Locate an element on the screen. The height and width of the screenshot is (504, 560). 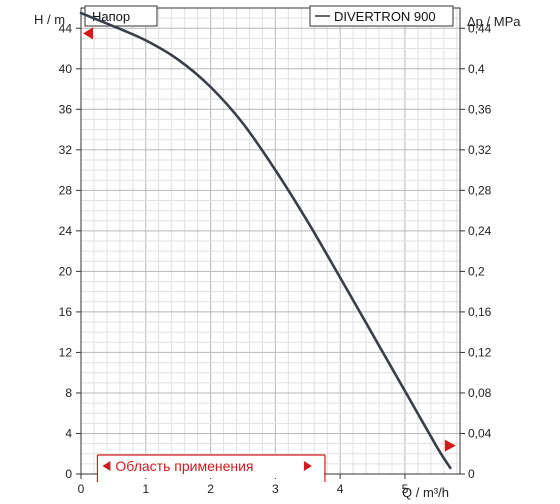
y-tick-label: 28 is located at coordinates (66, 190).